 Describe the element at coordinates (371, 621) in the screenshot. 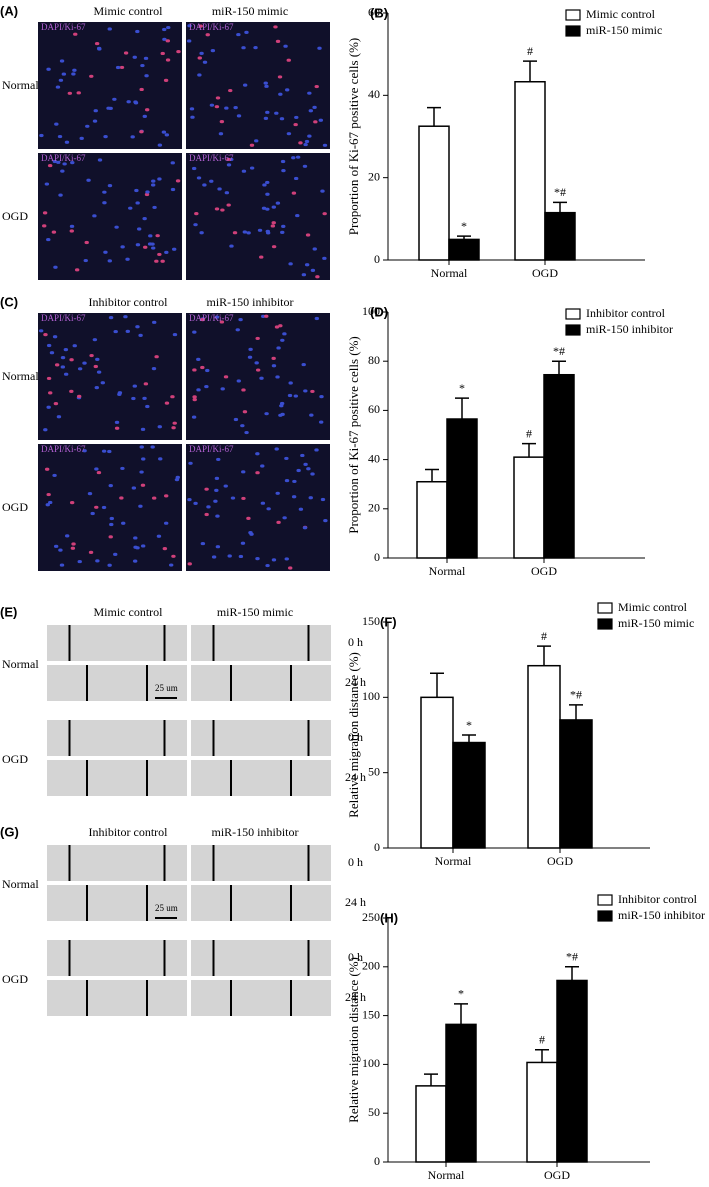

I see `y-tick-label: 150` at that location.